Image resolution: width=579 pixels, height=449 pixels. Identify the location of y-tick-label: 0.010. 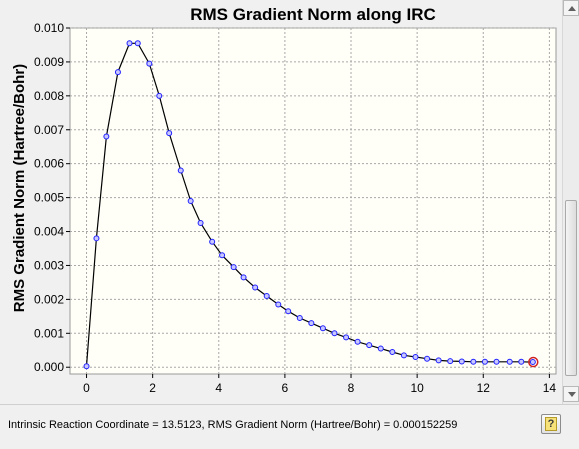
(49, 28).